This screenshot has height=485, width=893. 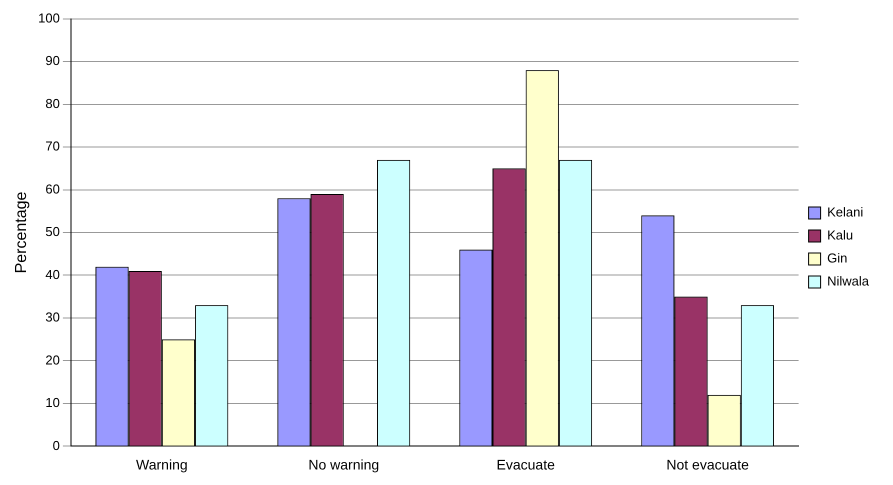 What do you see at coordinates (837, 258) in the screenshot?
I see `legend-label: Gin` at bounding box center [837, 258].